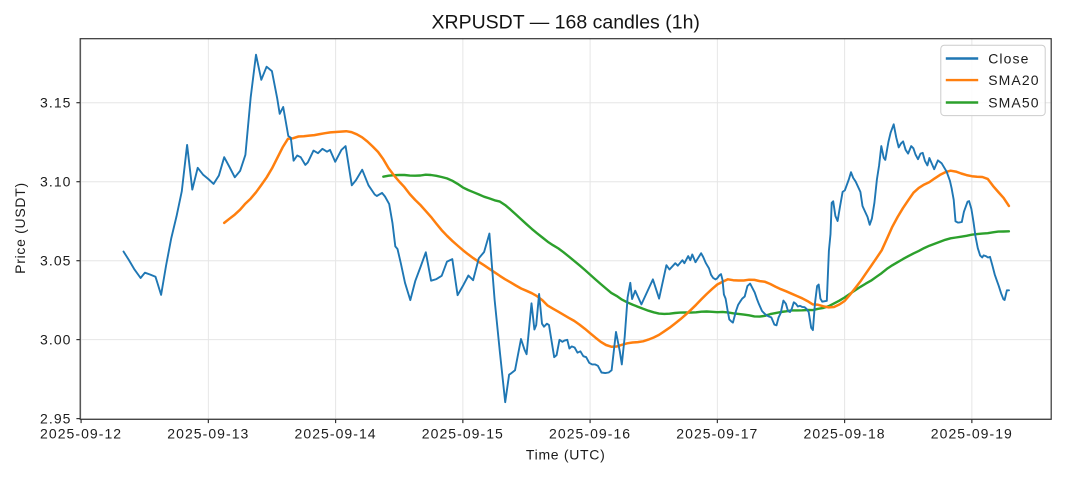  What do you see at coordinates (55, 261) in the screenshot?
I see `svg-text: 3.05` at bounding box center [55, 261].